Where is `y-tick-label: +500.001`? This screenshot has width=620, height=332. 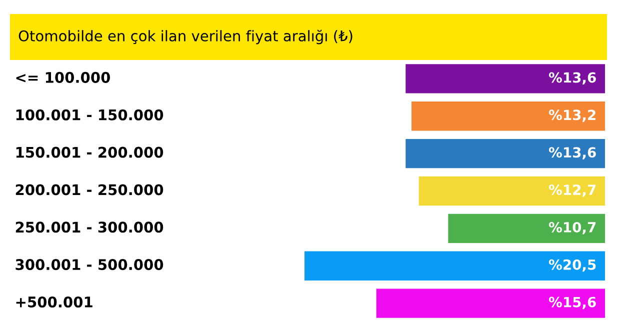
y-tick-label: +500.001 is located at coordinates (54, 302).